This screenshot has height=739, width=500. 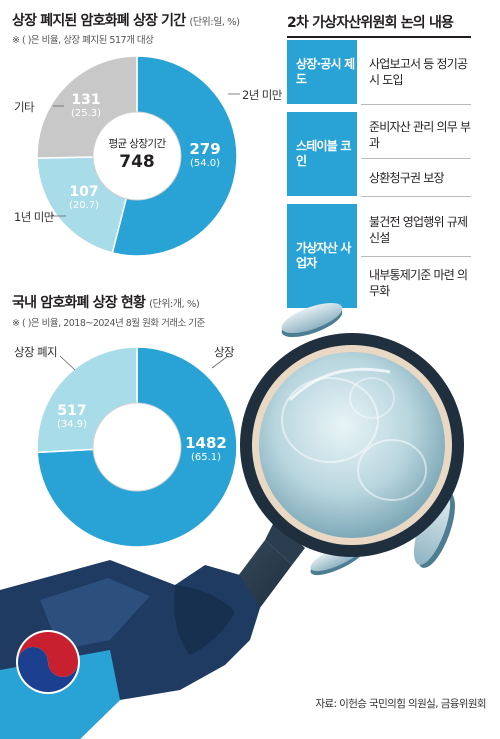 I want to click on panel-title: 2차 가상자산위원회 논의 내용, so click(x=370, y=23).